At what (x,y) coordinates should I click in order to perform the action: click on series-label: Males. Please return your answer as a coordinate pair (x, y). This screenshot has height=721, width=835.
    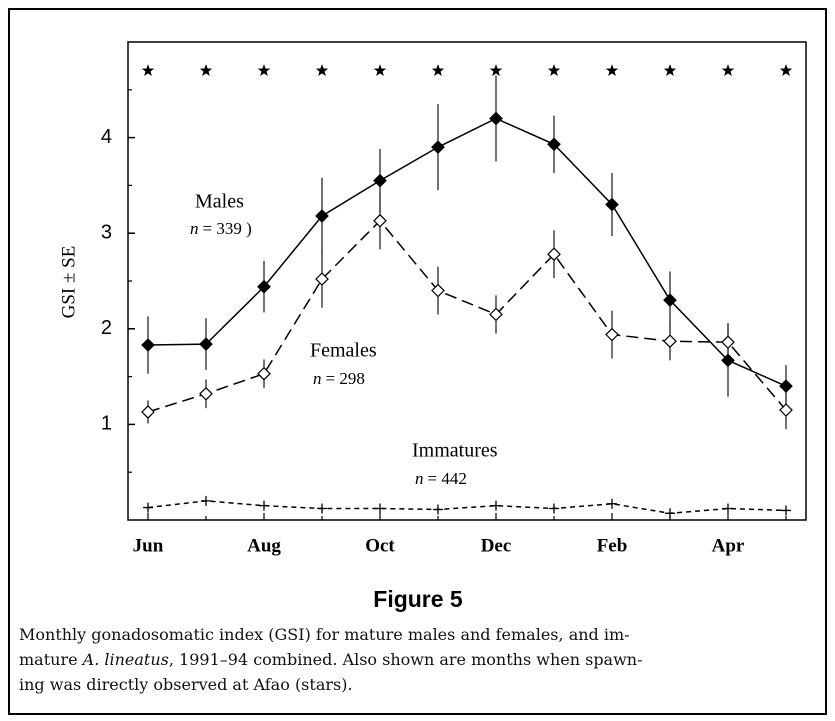
    Looking at the image, I should click on (219, 202).